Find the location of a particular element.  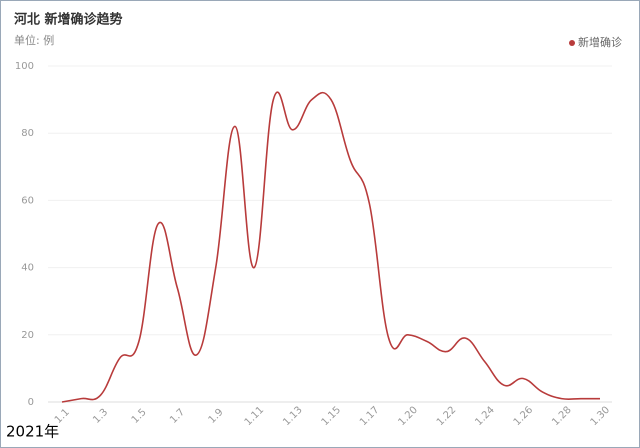

y-tick-label: 80 is located at coordinates (27, 133).